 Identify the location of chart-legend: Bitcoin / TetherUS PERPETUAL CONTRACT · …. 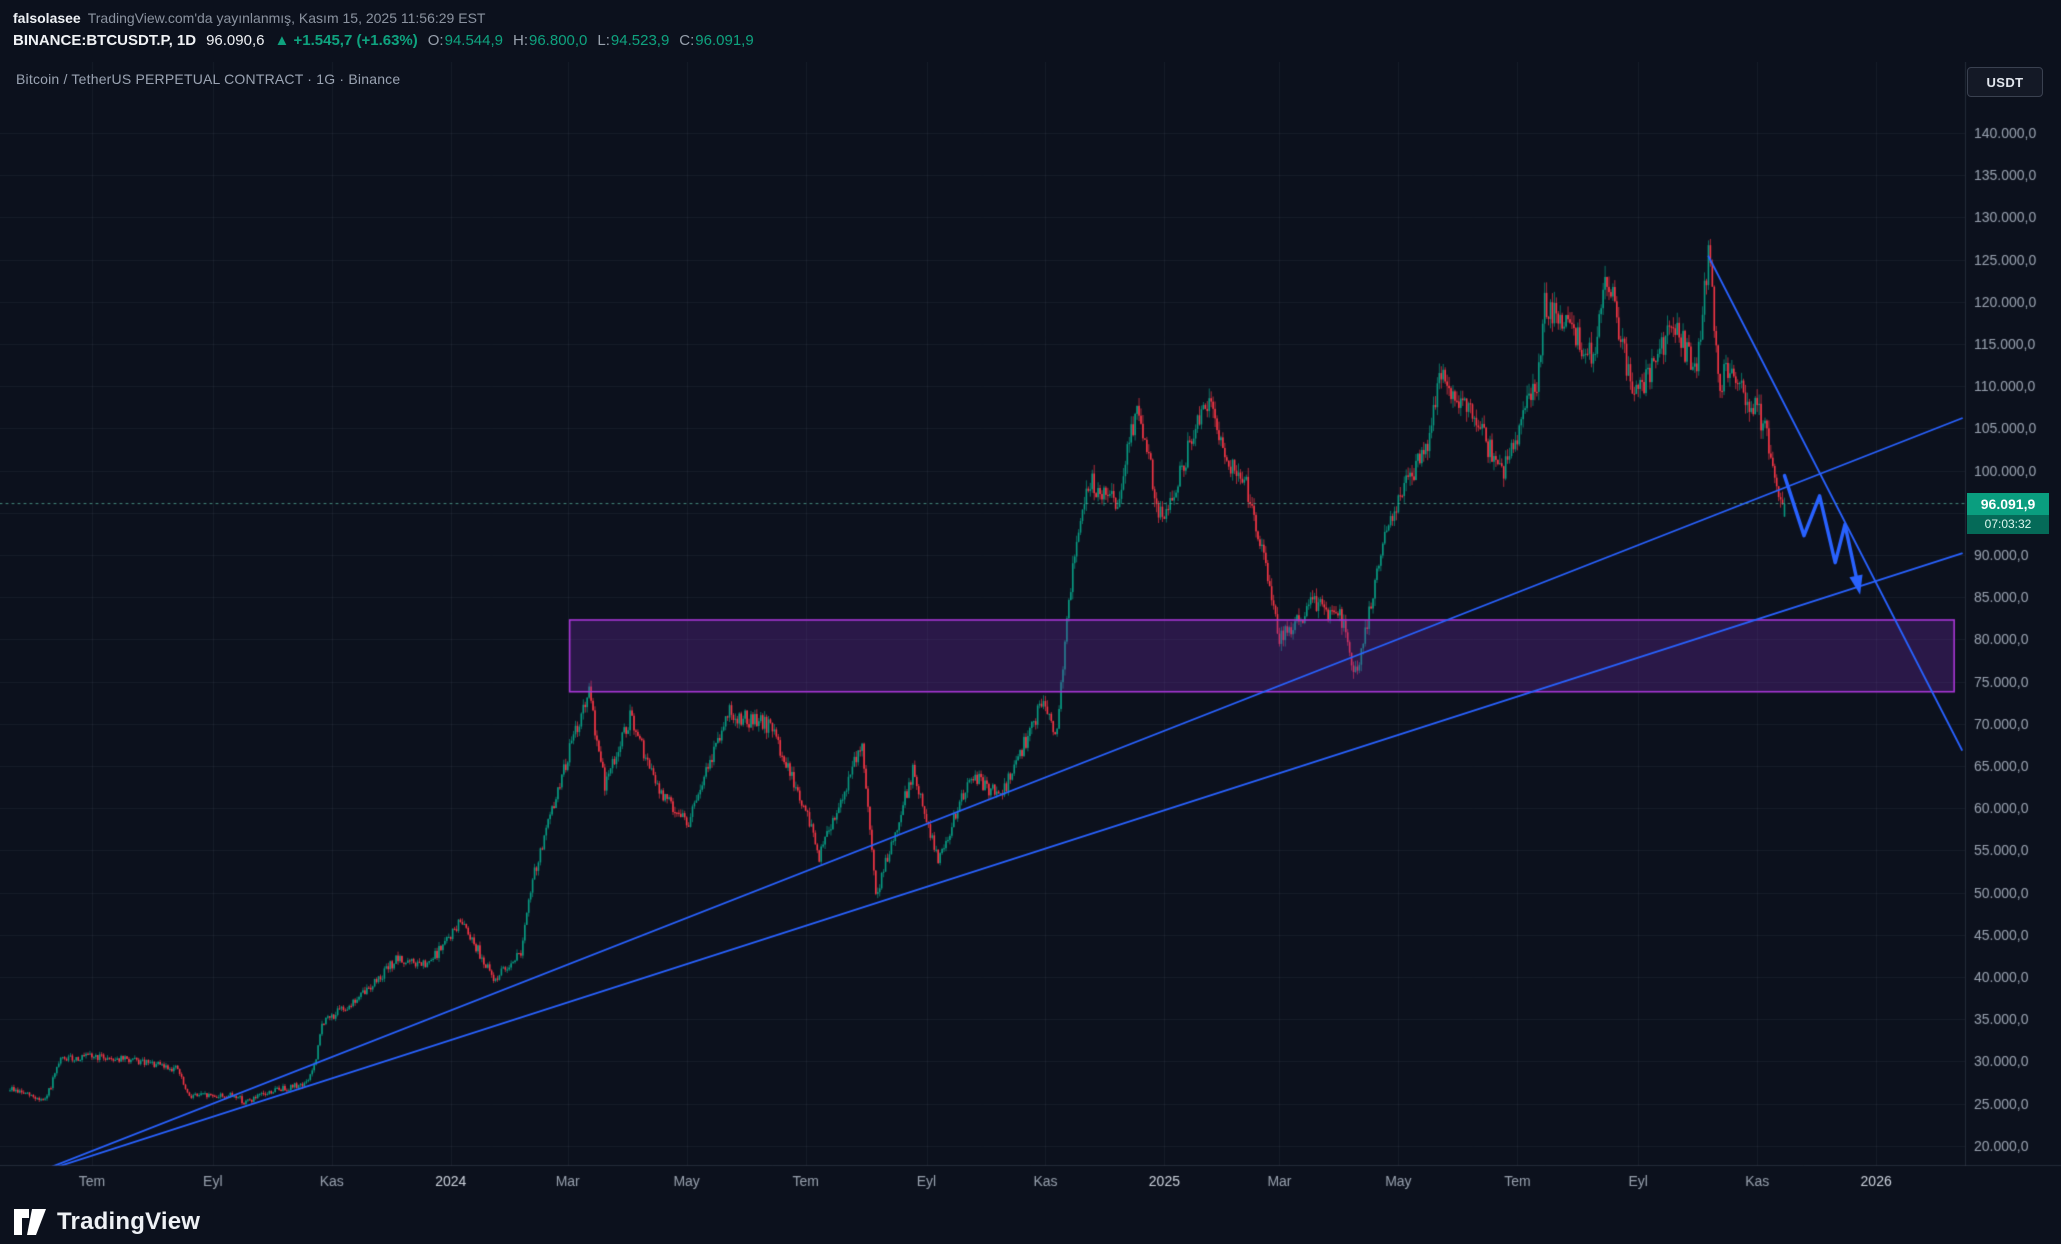
(208, 79).